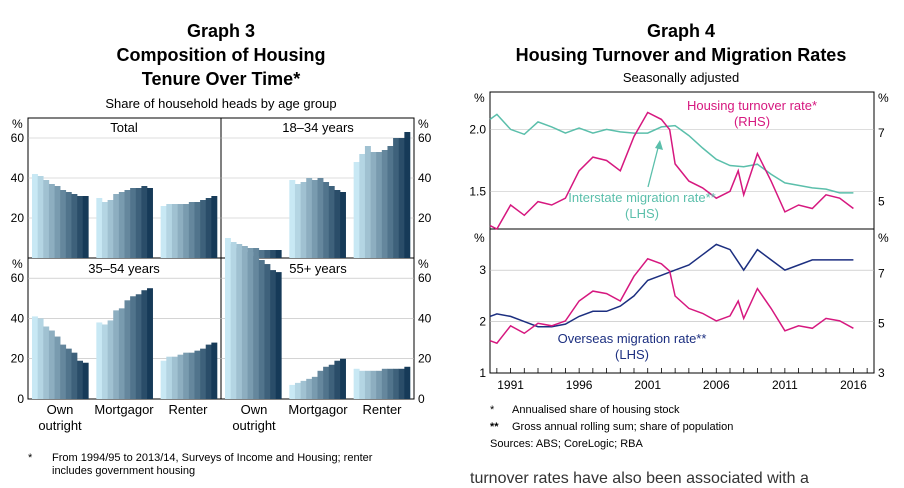 The width and height of the screenshot is (904, 488). I want to click on g4-xtick-label: 2001, so click(647, 385).